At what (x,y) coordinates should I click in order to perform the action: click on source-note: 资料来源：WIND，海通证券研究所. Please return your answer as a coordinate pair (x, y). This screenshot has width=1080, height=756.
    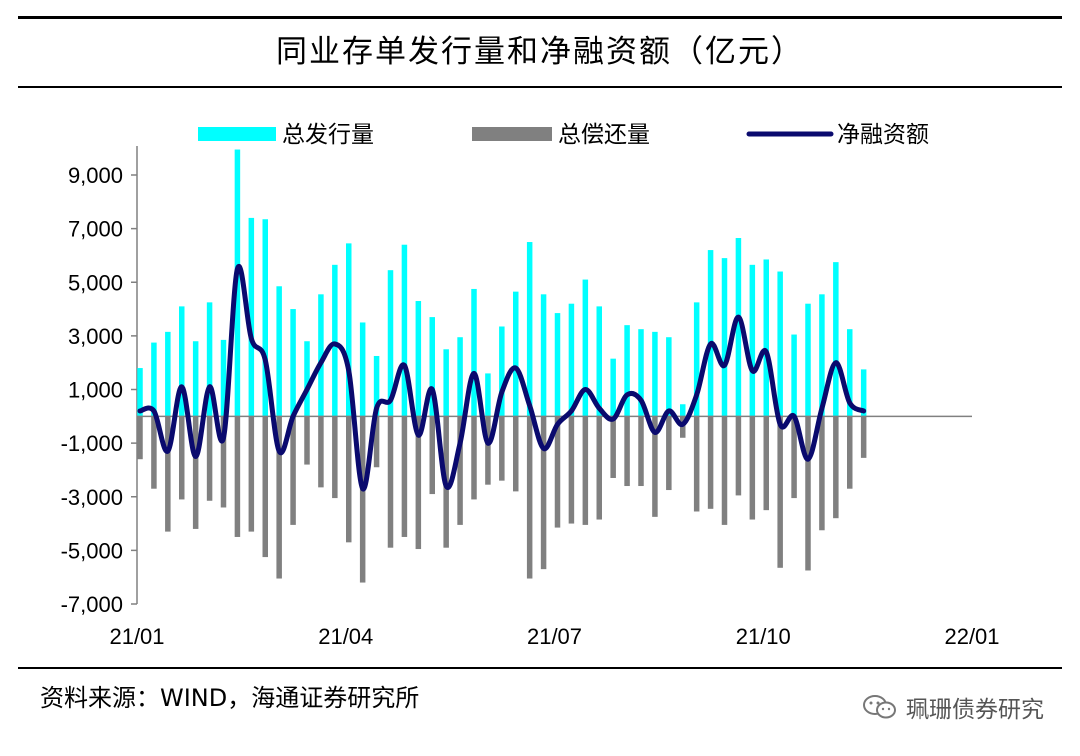
    Looking at the image, I should click on (230, 698).